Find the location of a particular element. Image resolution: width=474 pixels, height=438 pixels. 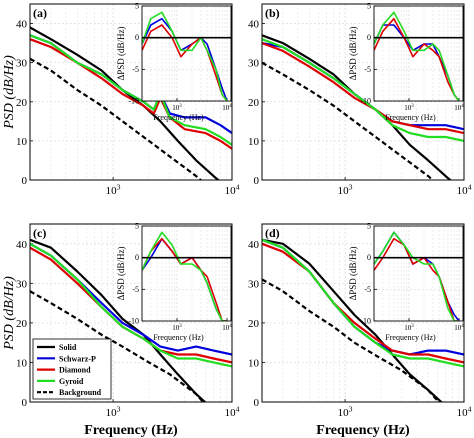

series-line-solid is located at coordinates (352, 320).